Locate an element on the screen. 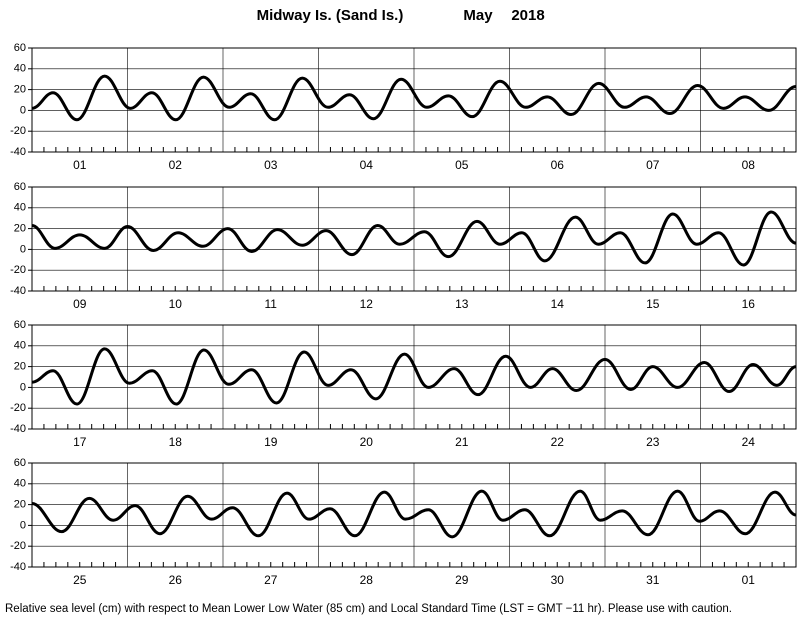 This screenshot has width=800, height=618. day-label: 04 is located at coordinates (367, 165).